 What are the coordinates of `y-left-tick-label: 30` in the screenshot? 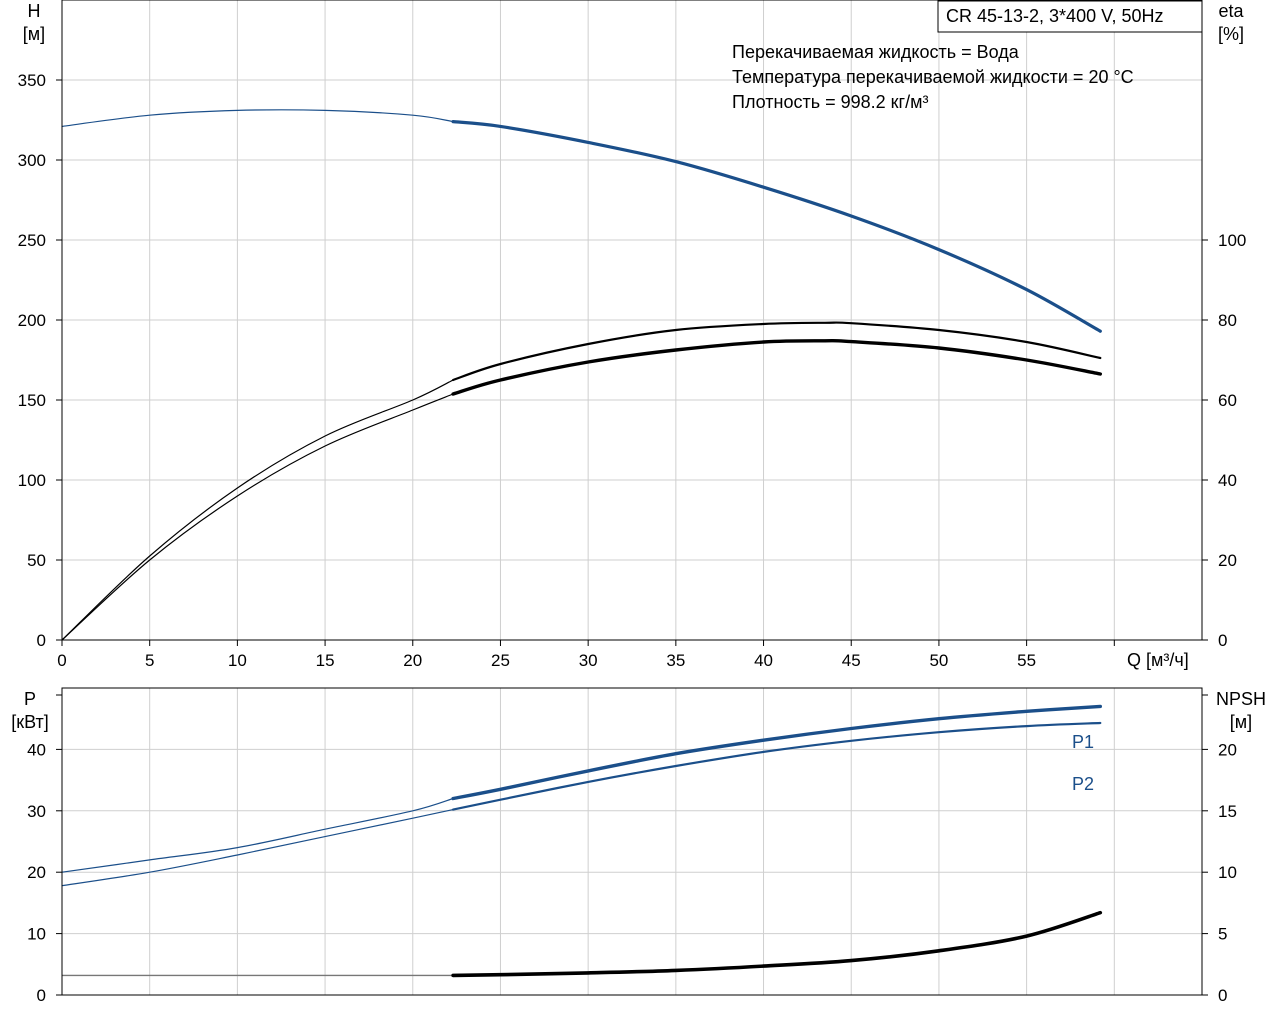 It's located at (36, 811).